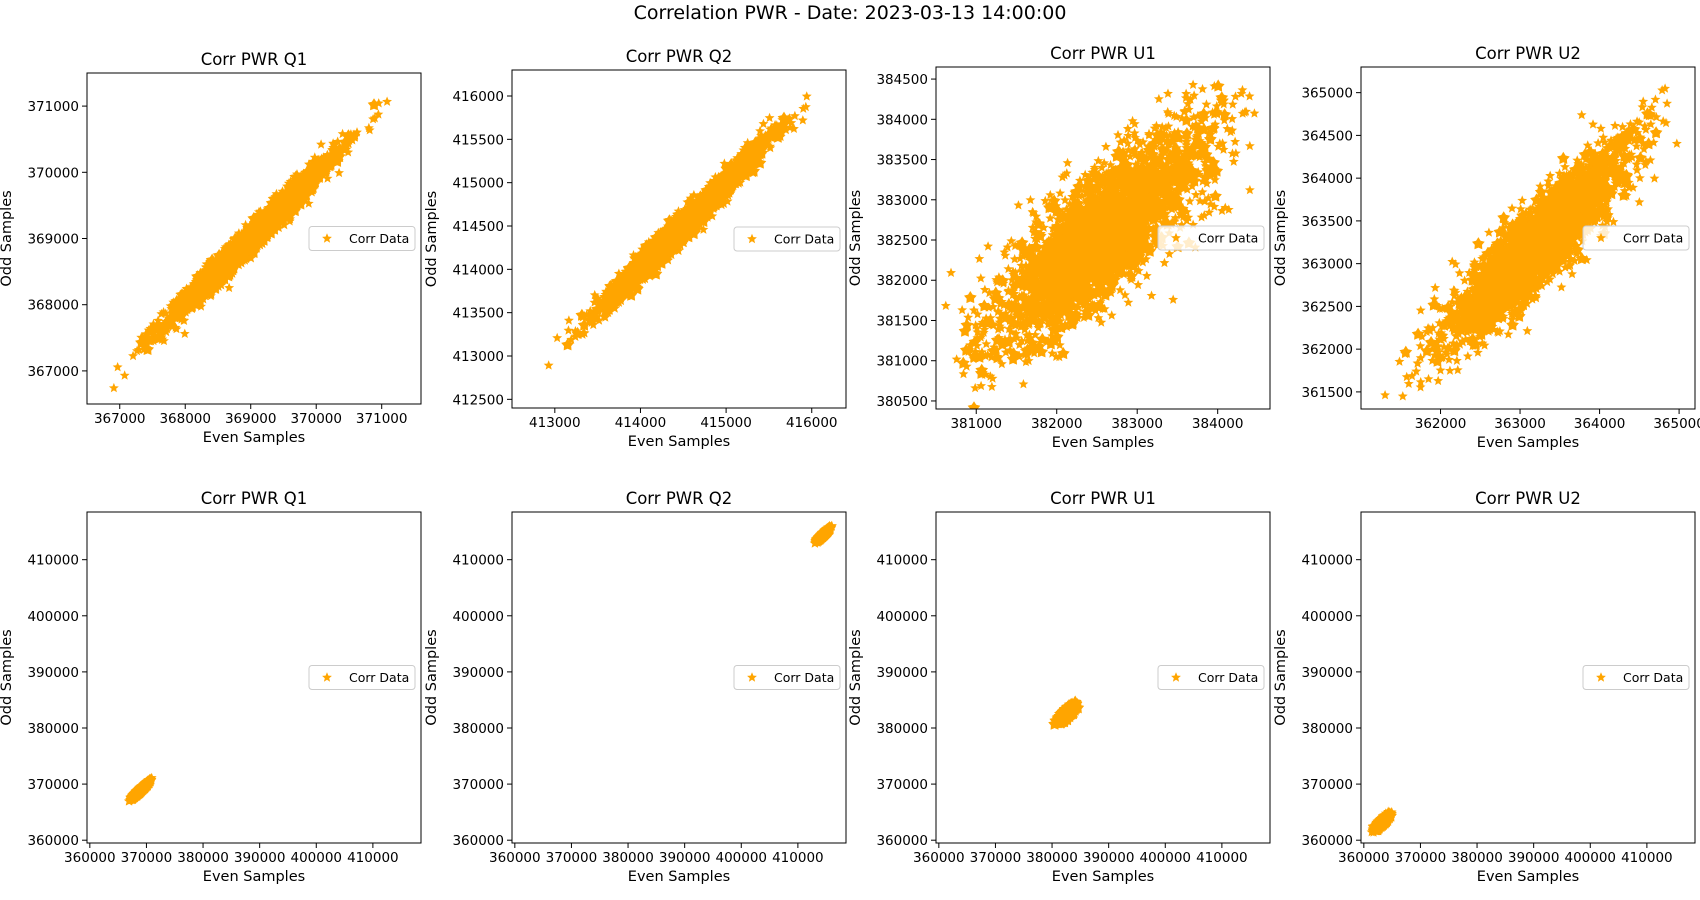 The image size is (1700, 900). I want to click on x-tick-label: 369000, so click(251, 419).